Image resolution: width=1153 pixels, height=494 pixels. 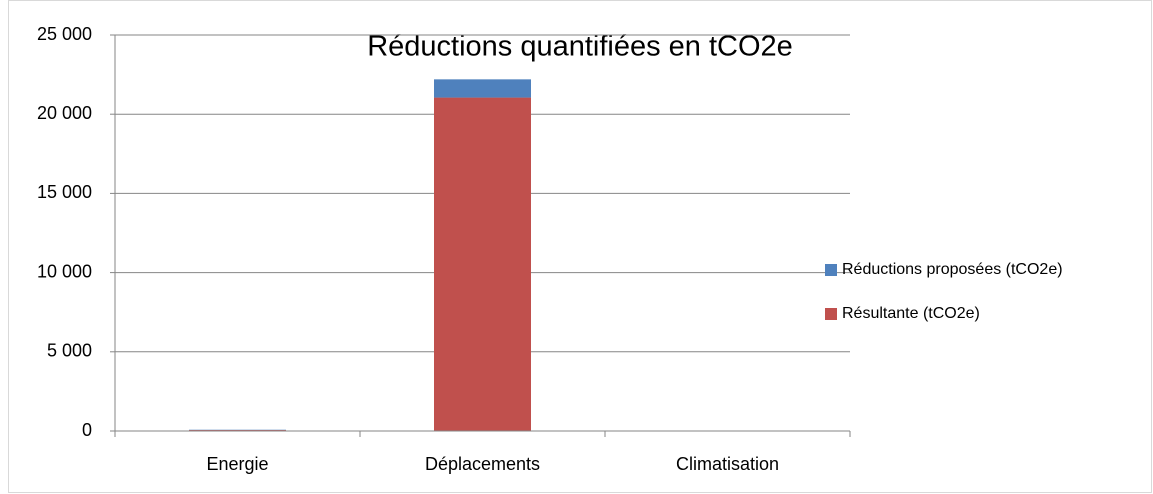 What do you see at coordinates (69, 351) in the screenshot?
I see `y-tick-label: 5 000` at bounding box center [69, 351].